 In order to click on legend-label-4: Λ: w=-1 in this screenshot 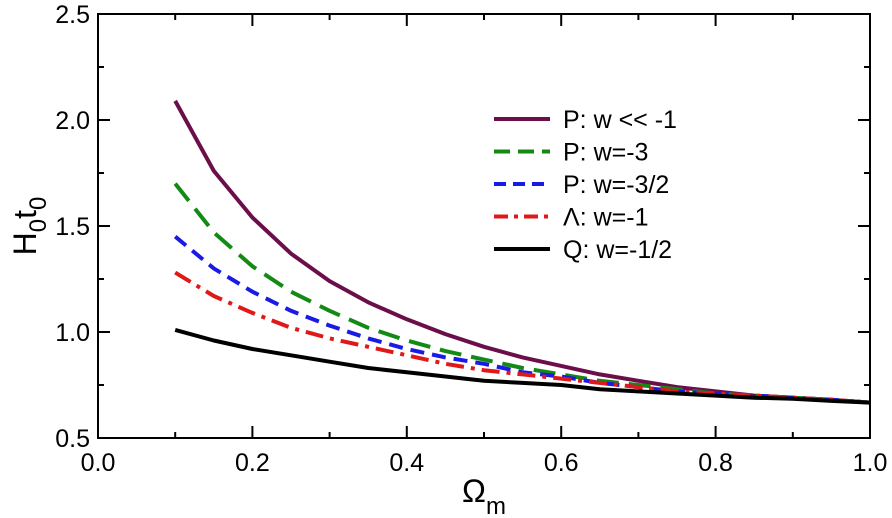, I will do `click(605, 218)`.